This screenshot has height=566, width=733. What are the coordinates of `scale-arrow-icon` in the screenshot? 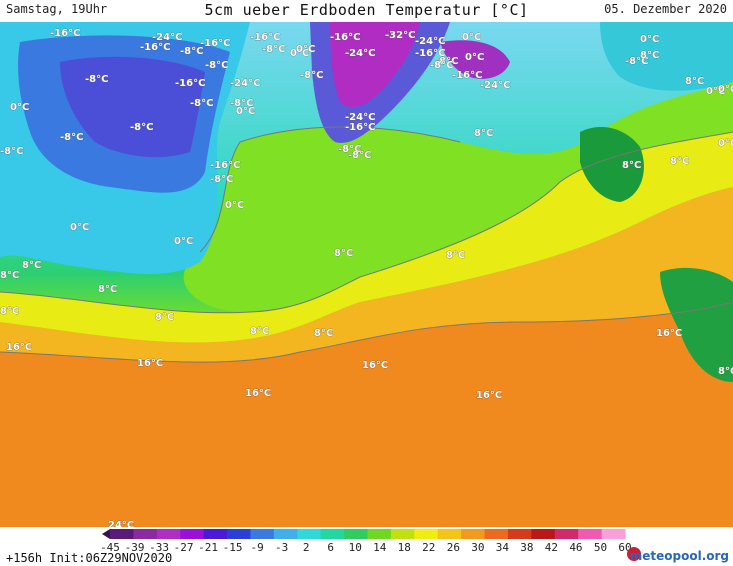 It's located at (106, 534).